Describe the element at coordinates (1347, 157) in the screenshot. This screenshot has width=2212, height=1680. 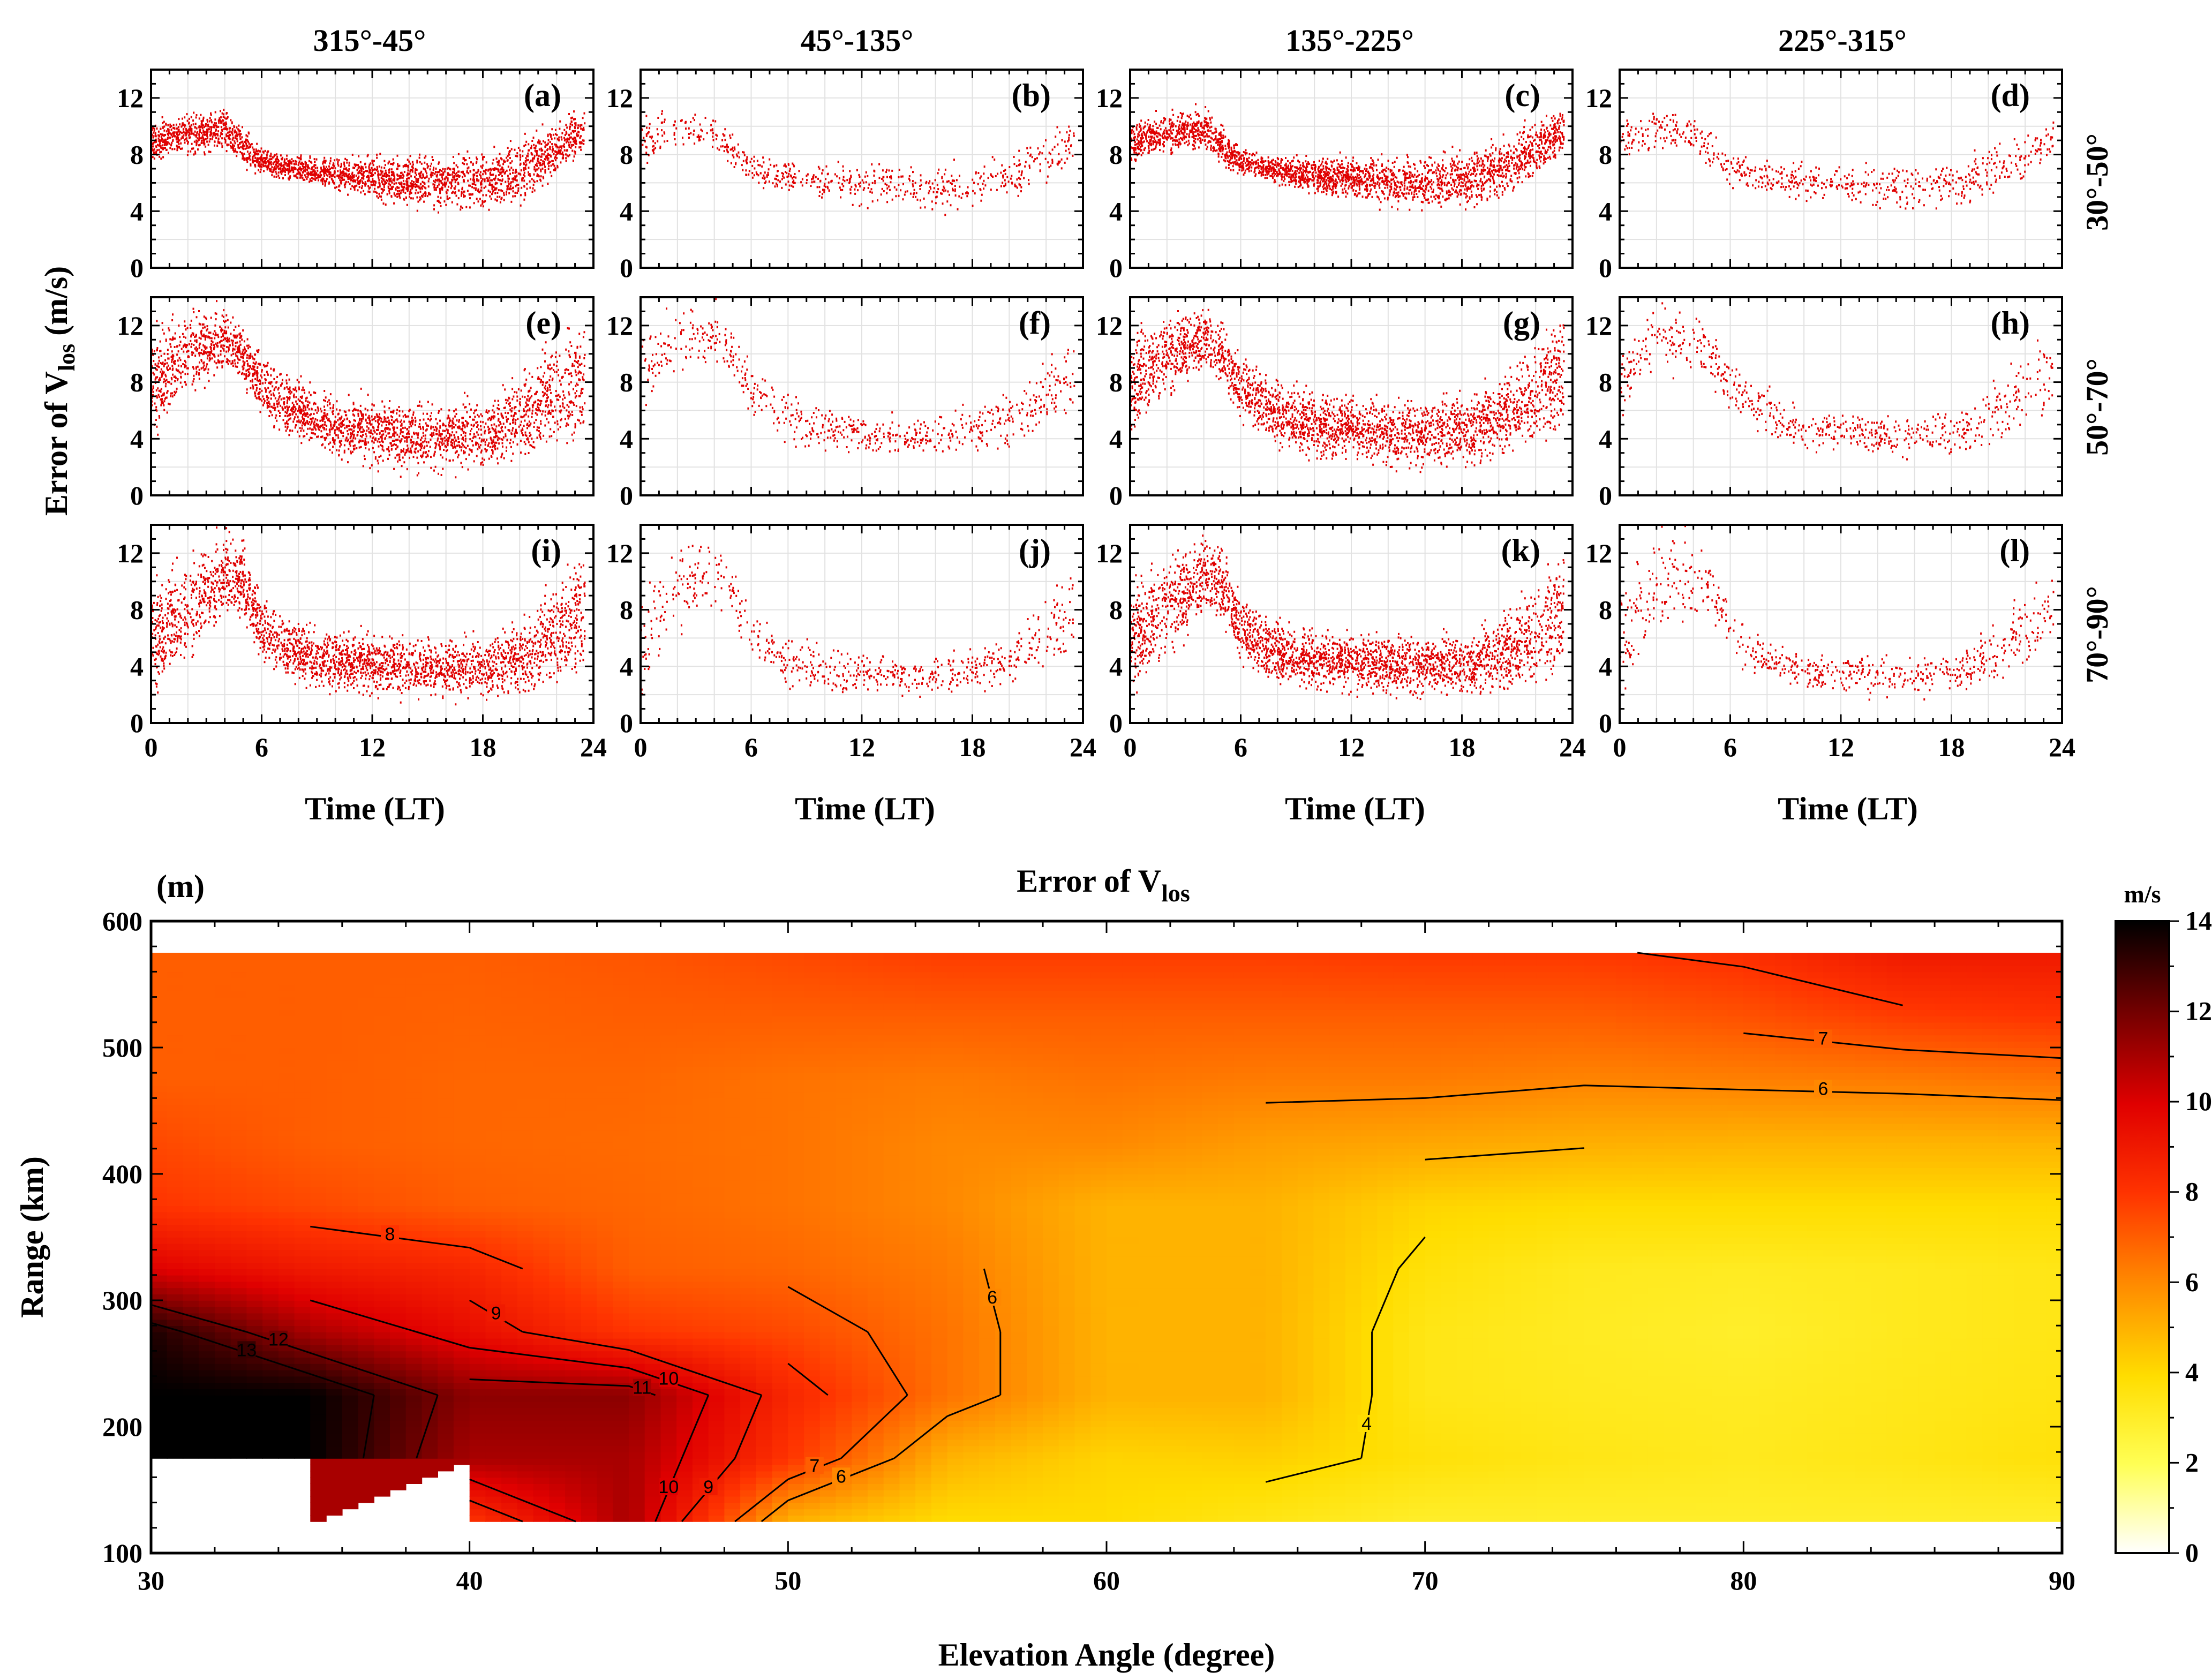
I see `scatter-points-c` at that location.